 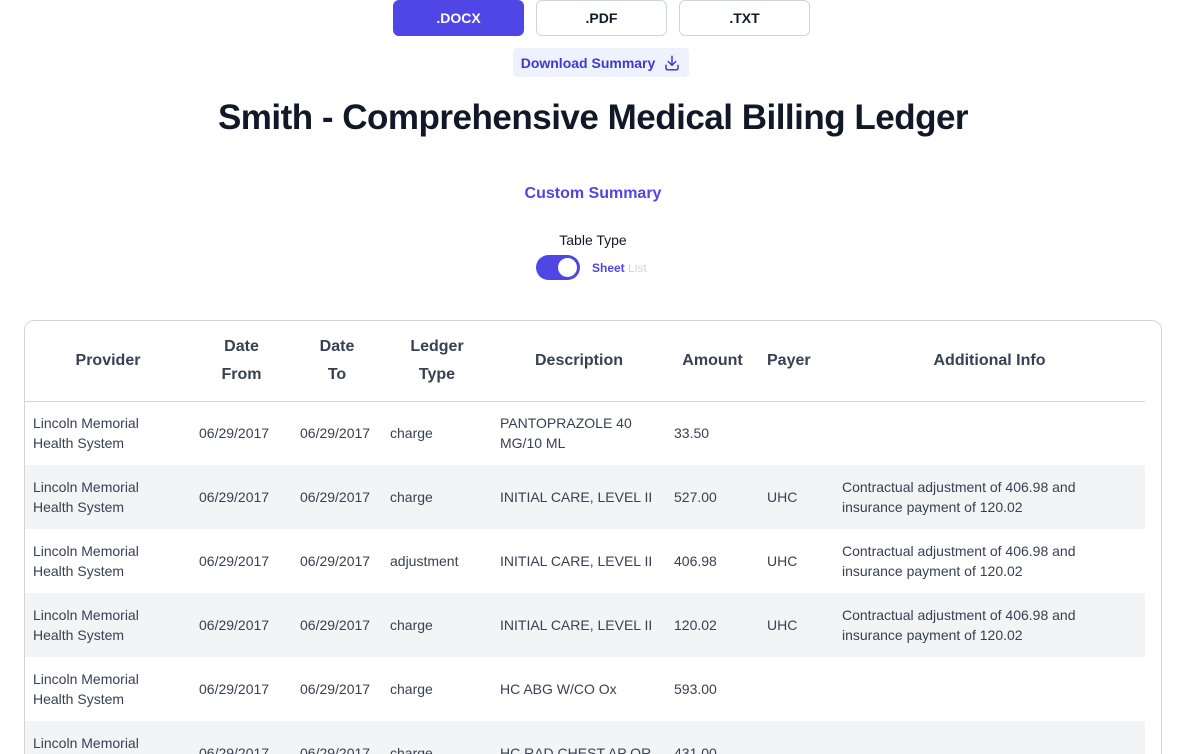 What do you see at coordinates (637, 267) in the screenshot?
I see `list-option: List` at bounding box center [637, 267].